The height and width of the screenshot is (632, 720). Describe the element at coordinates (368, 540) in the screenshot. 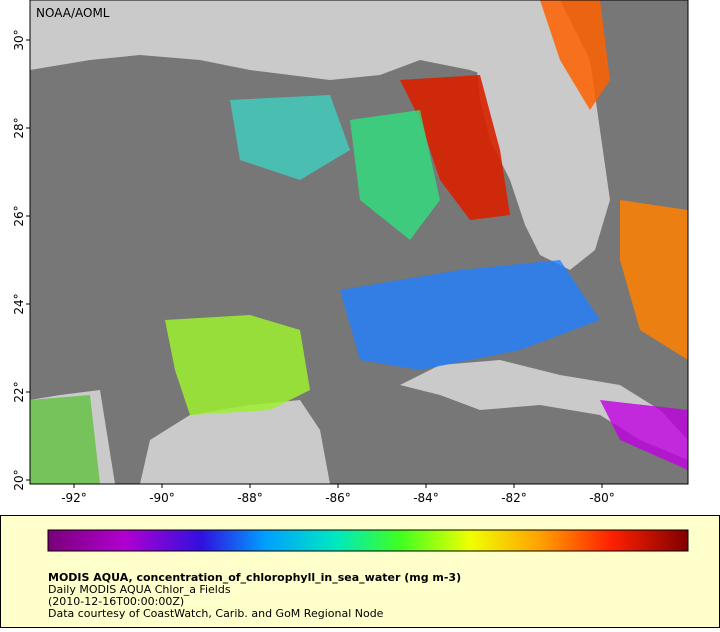

I see `colorbar` at that location.